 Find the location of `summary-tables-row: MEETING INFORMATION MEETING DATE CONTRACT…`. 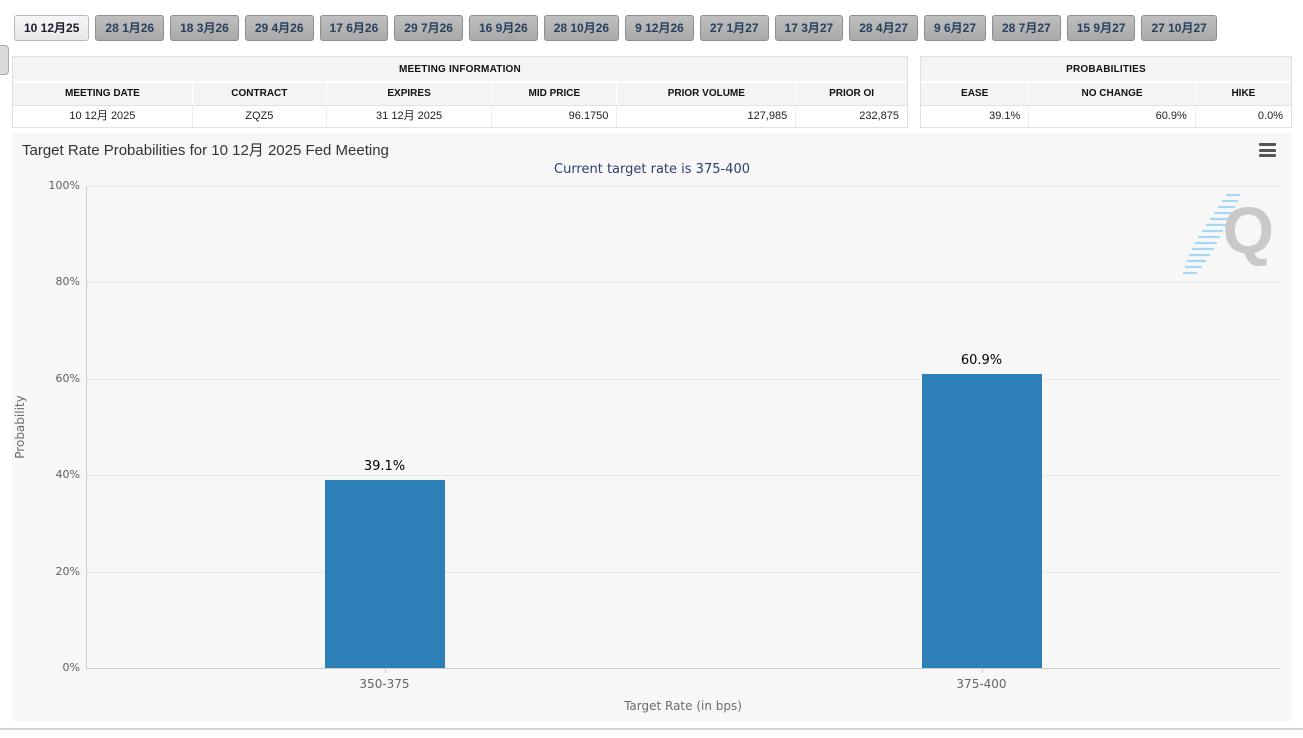

summary-tables-row: MEETING INFORMATION MEETING DATE CONTRACT… is located at coordinates (652, 92).